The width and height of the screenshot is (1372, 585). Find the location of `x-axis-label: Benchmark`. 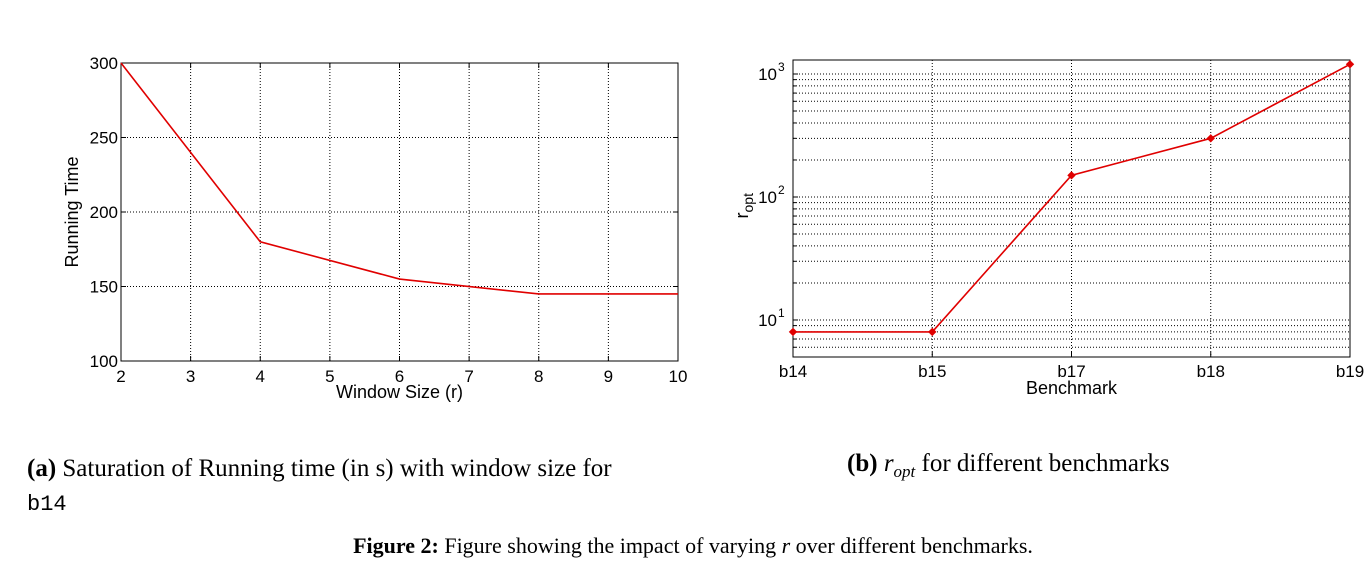

x-axis-label: Benchmark is located at coordinates (1072, 388).